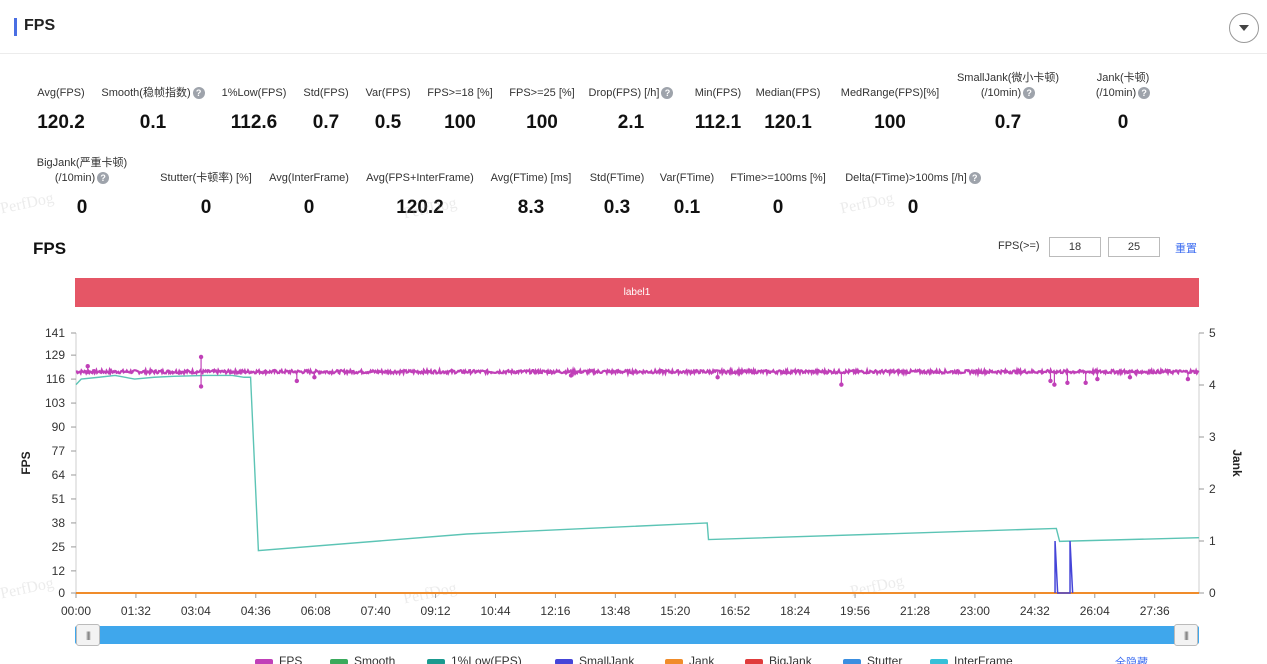 Image resolution: width=1267 pixels, height=664 pixels. What do you see at coordinates (55, 355) in the screenshot?
I see `y-tick-label: 129` at bounding box center [55, 355].